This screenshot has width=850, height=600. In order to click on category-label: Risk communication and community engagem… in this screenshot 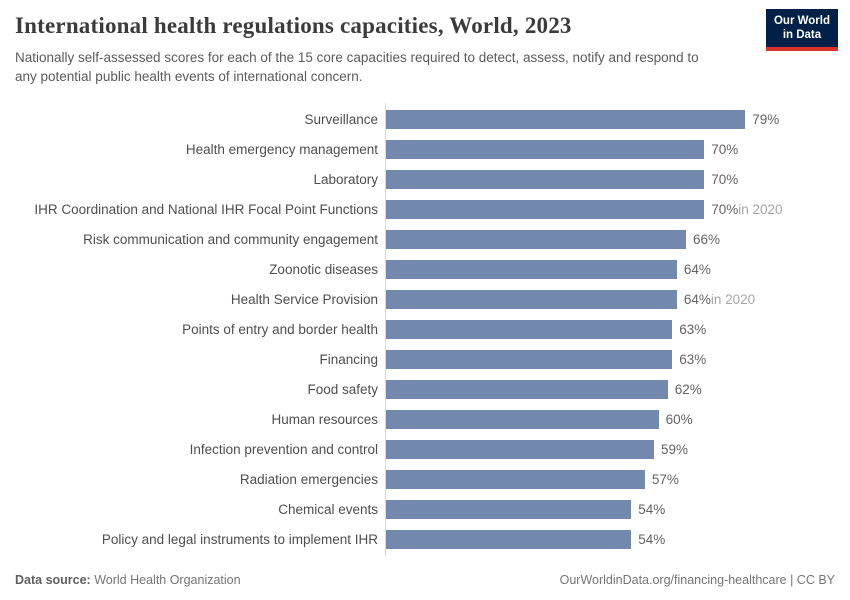, I will do `click(230, 239)`.